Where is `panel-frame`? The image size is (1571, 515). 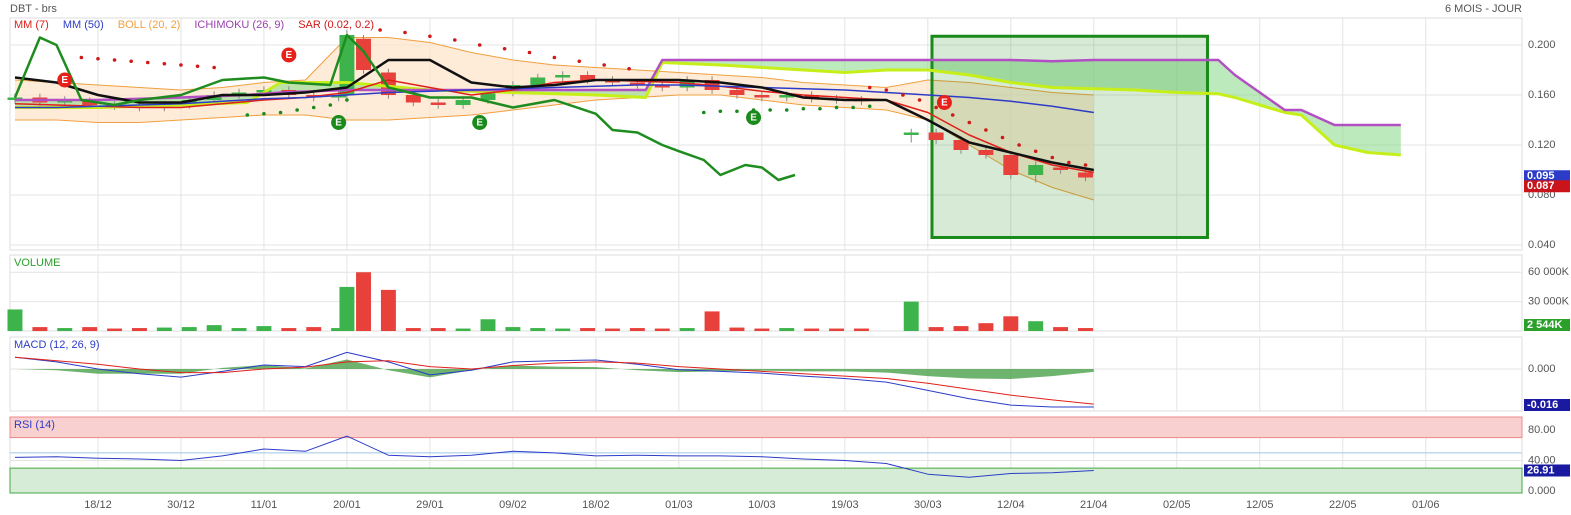
panel-frame is located at coordinates (766, 374).